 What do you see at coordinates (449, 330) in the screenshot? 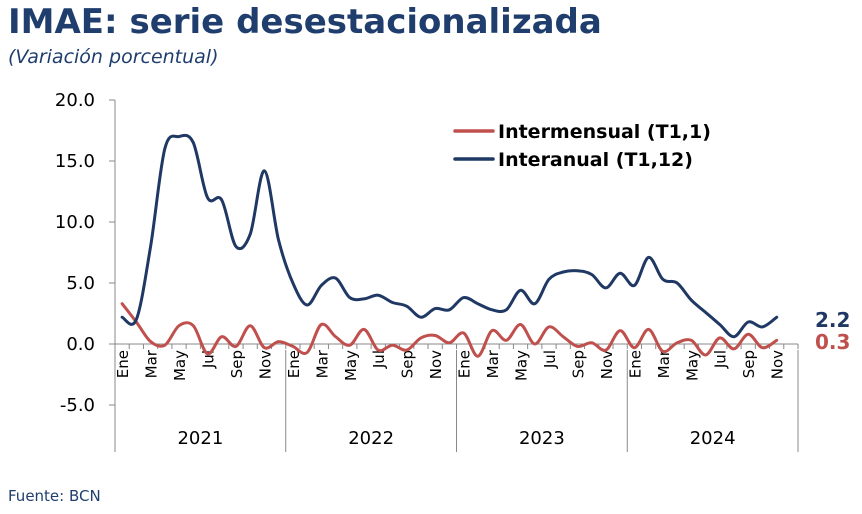
I see `series-line-intermensual` at bounding box center [449, 330].